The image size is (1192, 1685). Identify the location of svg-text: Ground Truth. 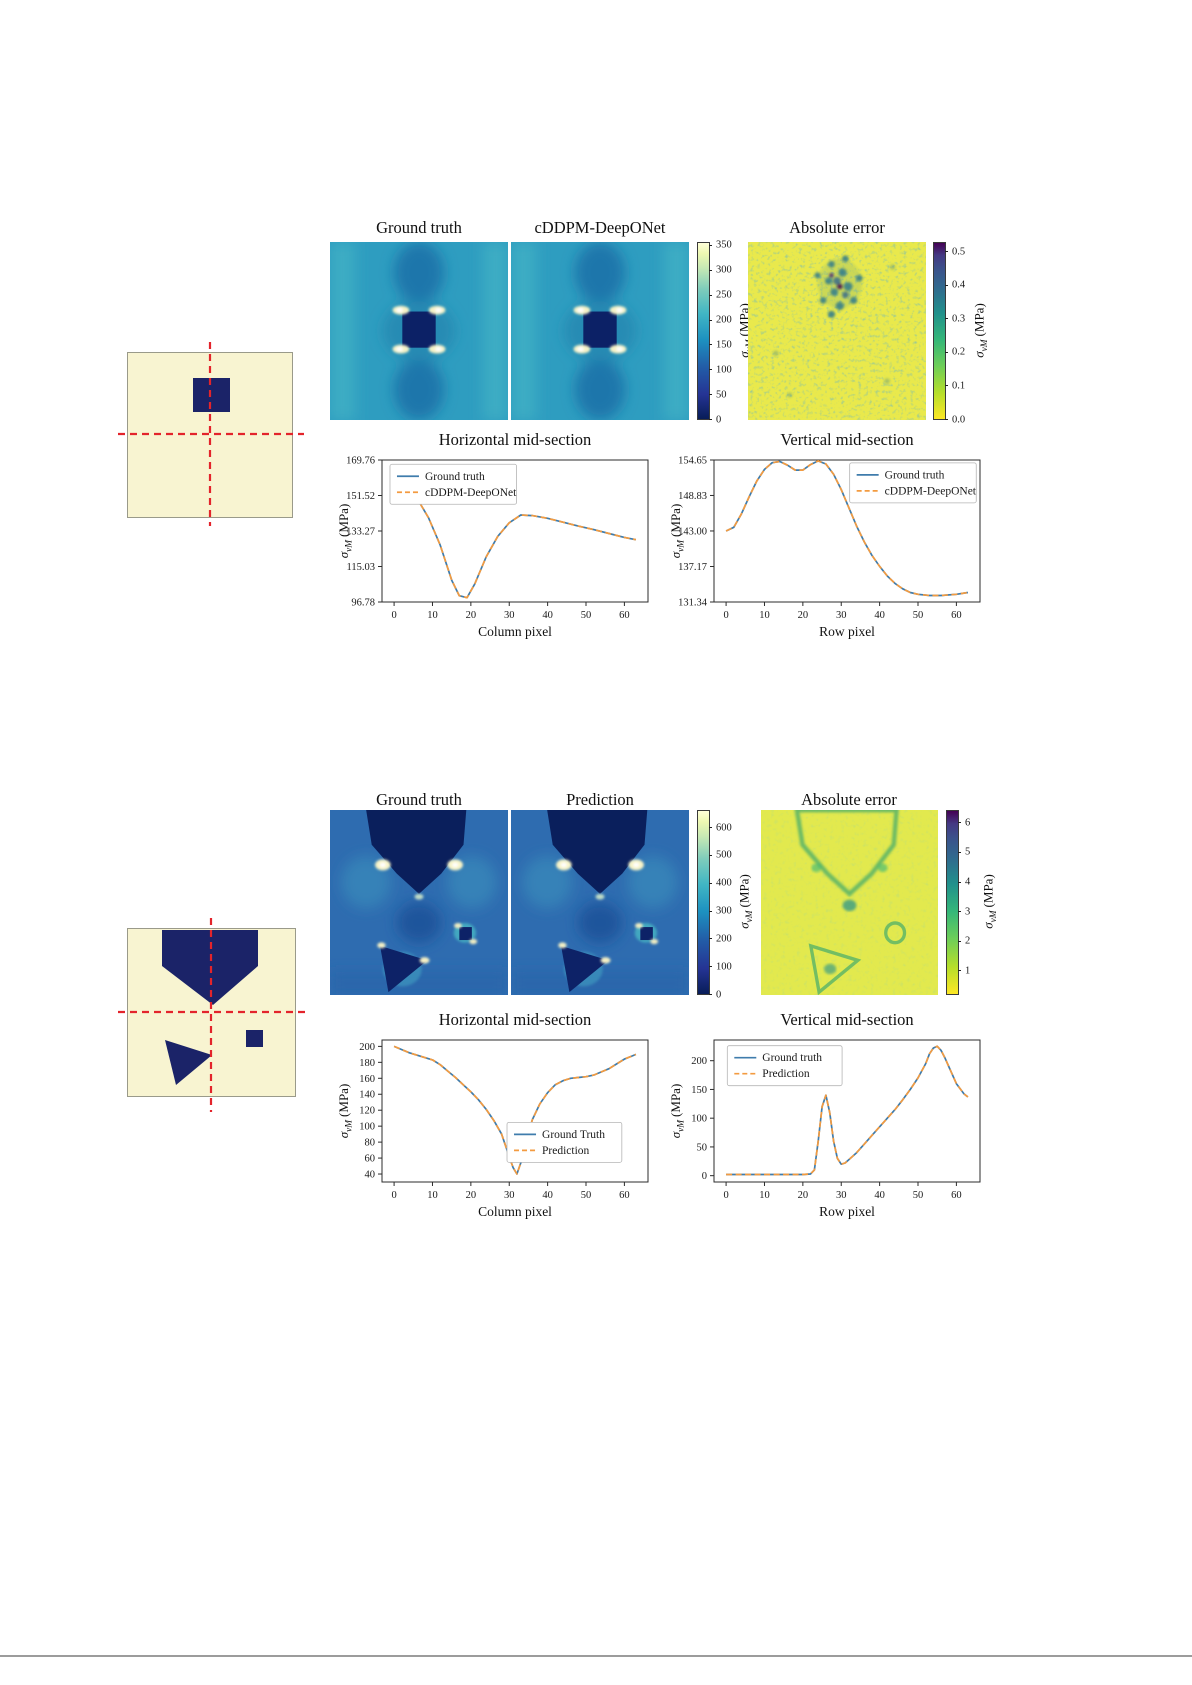
(573, 1135).